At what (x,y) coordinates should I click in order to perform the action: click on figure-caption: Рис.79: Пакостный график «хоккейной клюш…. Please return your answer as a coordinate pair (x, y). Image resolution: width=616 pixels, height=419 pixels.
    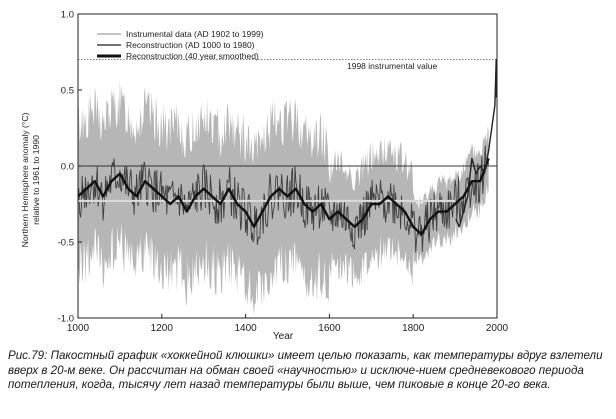
    Looking at the image, I should click on (308, 371).